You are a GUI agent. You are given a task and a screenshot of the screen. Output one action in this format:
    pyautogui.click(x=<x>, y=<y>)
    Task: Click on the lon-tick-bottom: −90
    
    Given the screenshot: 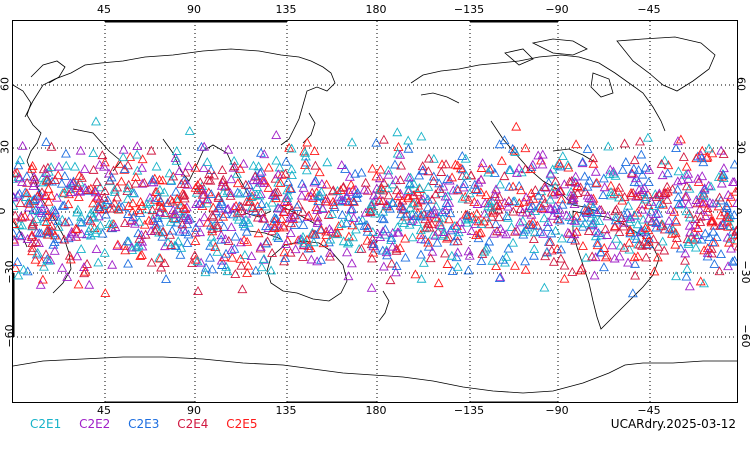 What is the action you would take?
    pyautogui.click(x=557, y=410)
    